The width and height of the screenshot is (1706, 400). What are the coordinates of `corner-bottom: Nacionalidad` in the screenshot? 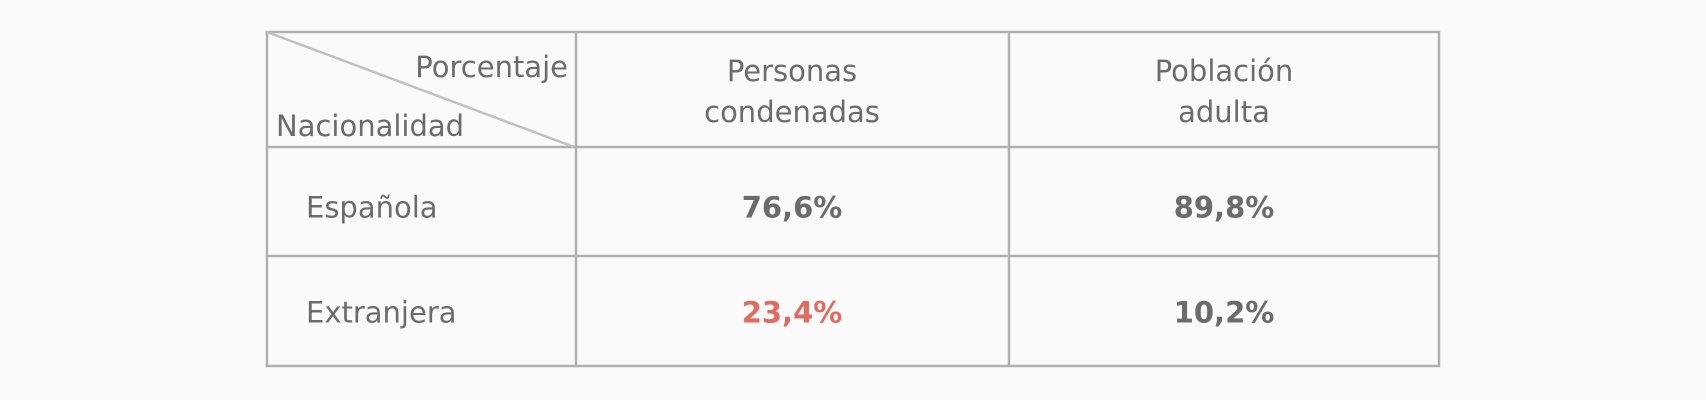 It's located at (370, 126).